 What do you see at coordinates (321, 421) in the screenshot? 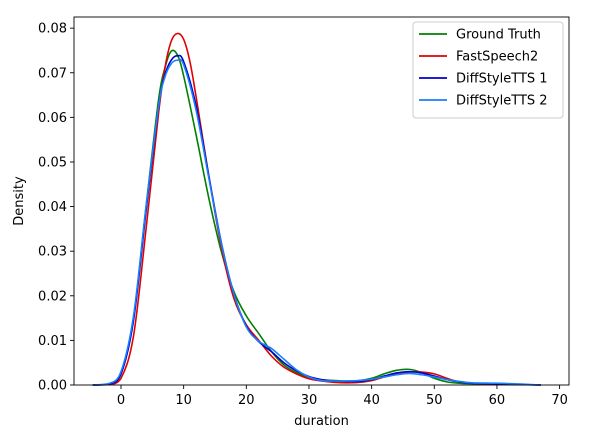
I see `x-axis-label: duration` at bounding box center [321, 421].